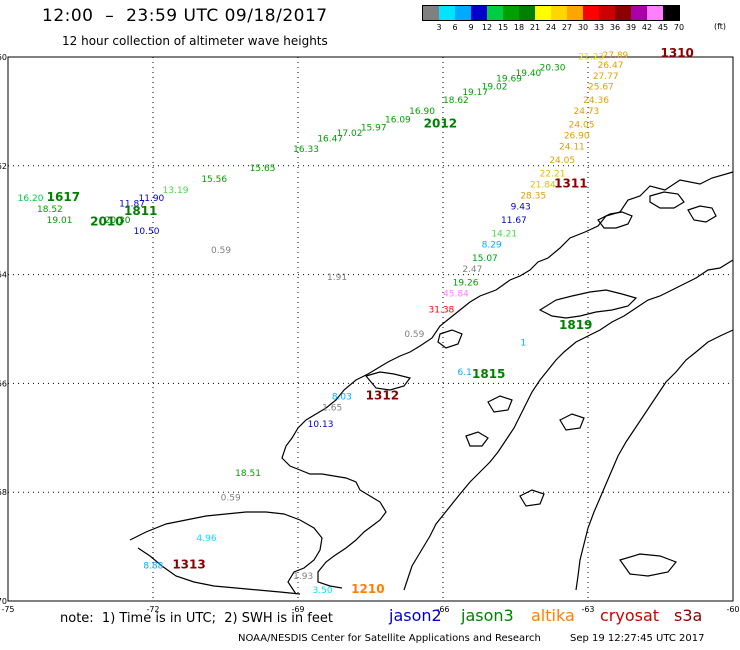  Describe the element at coordinates (132, 205) in the screenshot. I see `wave-height-label: 11.87` at that location.